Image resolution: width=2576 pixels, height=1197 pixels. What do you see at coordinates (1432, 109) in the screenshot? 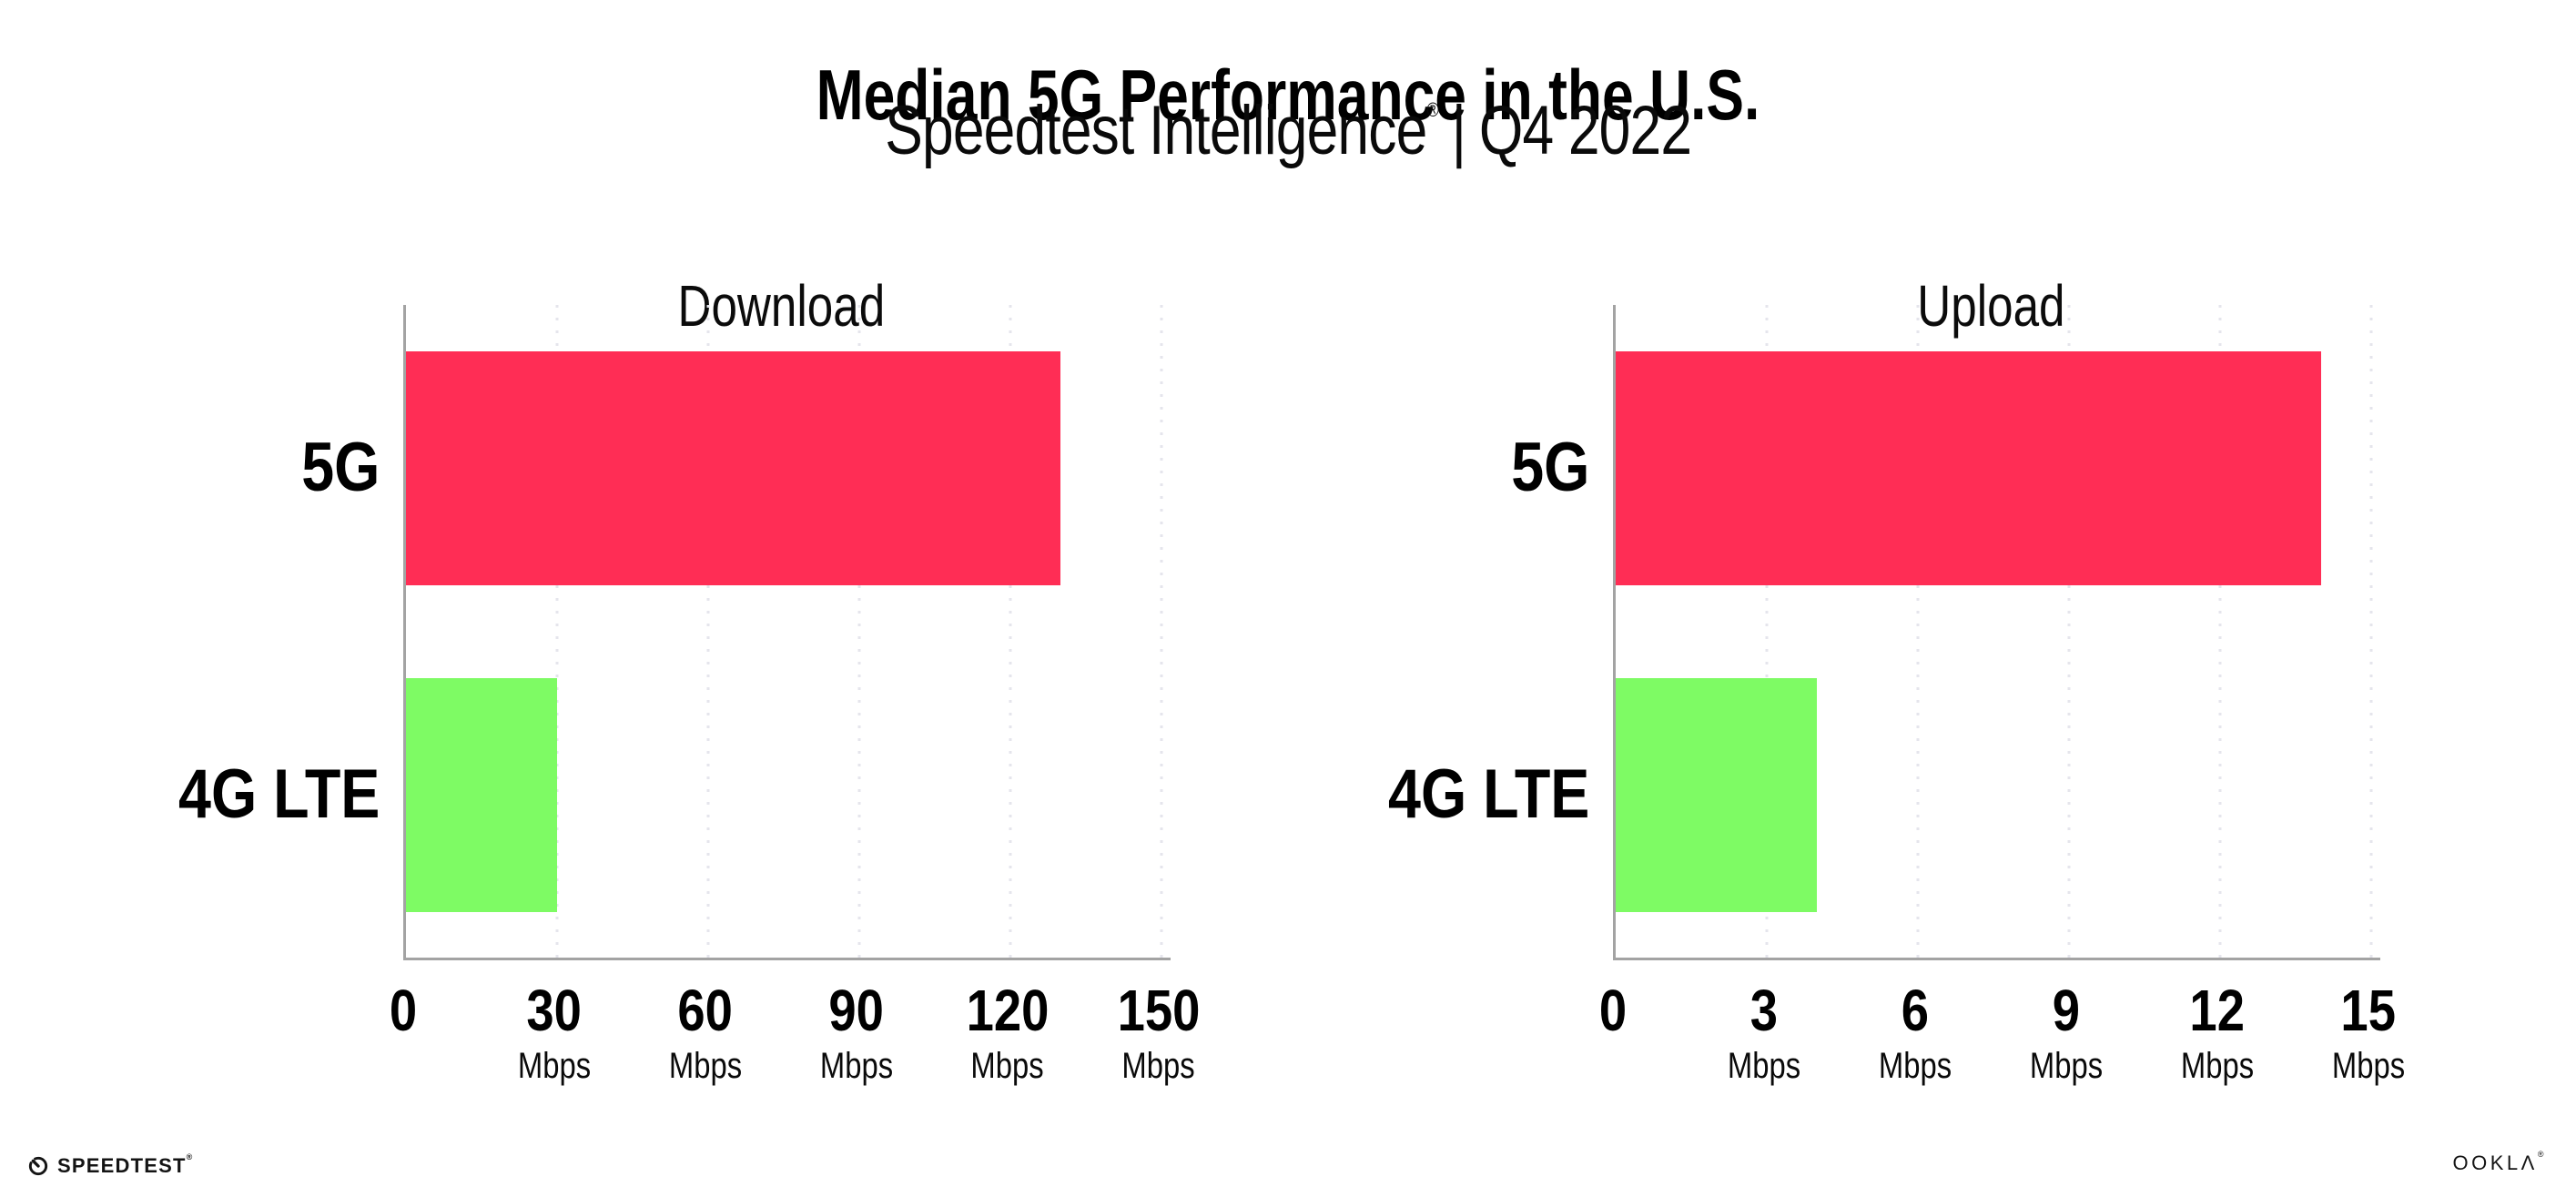
I see `registered-mark: ®` at bounding box center [1432, 109].